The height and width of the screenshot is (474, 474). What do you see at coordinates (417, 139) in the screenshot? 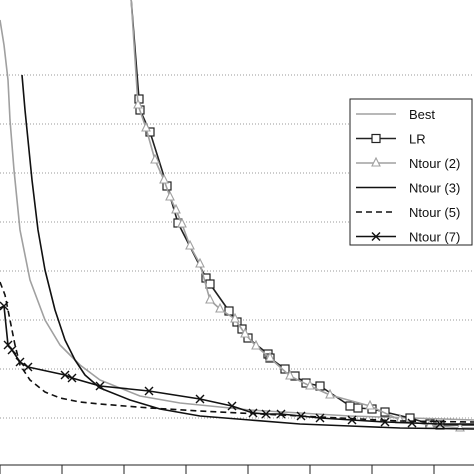
I see `legend-label-lr: LR` at bounding box center [417, 139].